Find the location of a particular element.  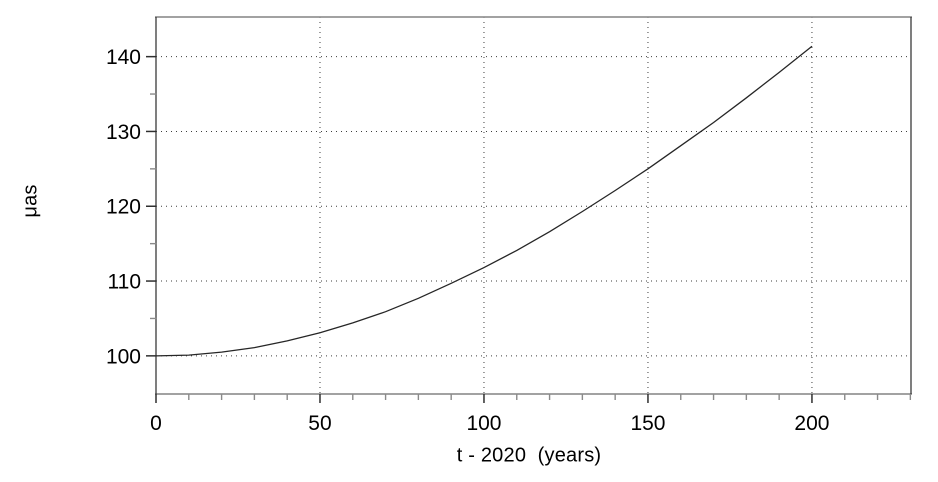

y-axis-title: μas is located at coordinates (30, 201).